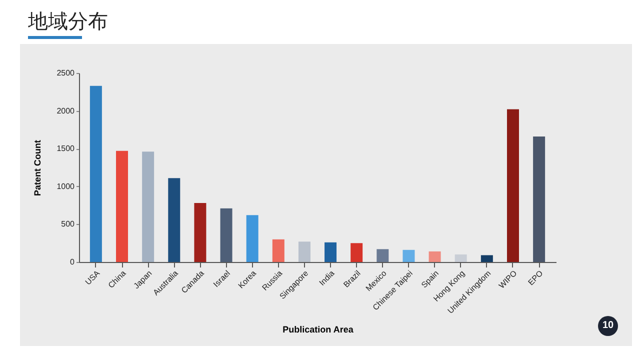 This screenshot has height=350, width=640. I want to click on x-axis-title: Publication Area, so click(318, 329).